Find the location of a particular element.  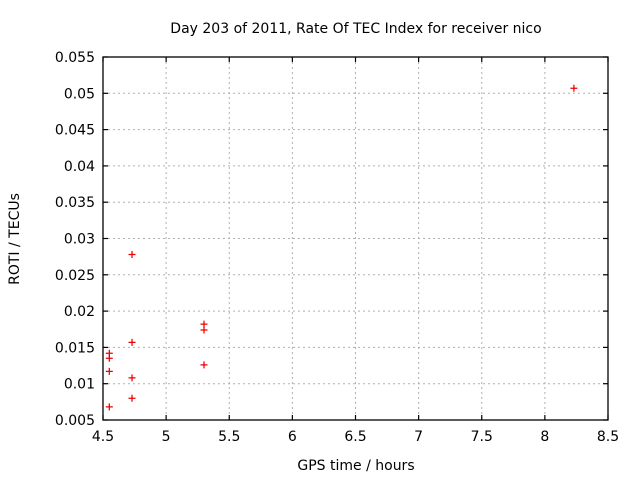

y-tick-label: 0.04 is located at coordinates (79, 167).